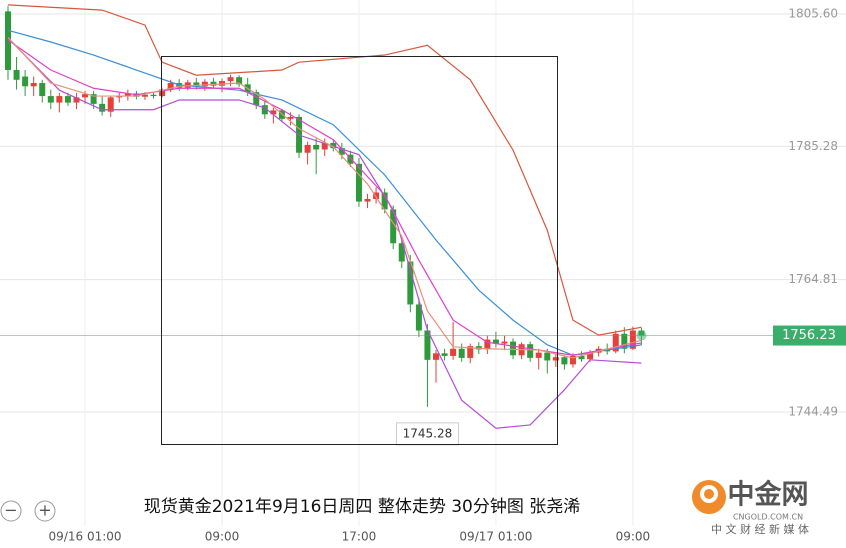 The height and width of the screenshot is (548, 846). I want to click on zoom-out-label: −, so click(10, 510).